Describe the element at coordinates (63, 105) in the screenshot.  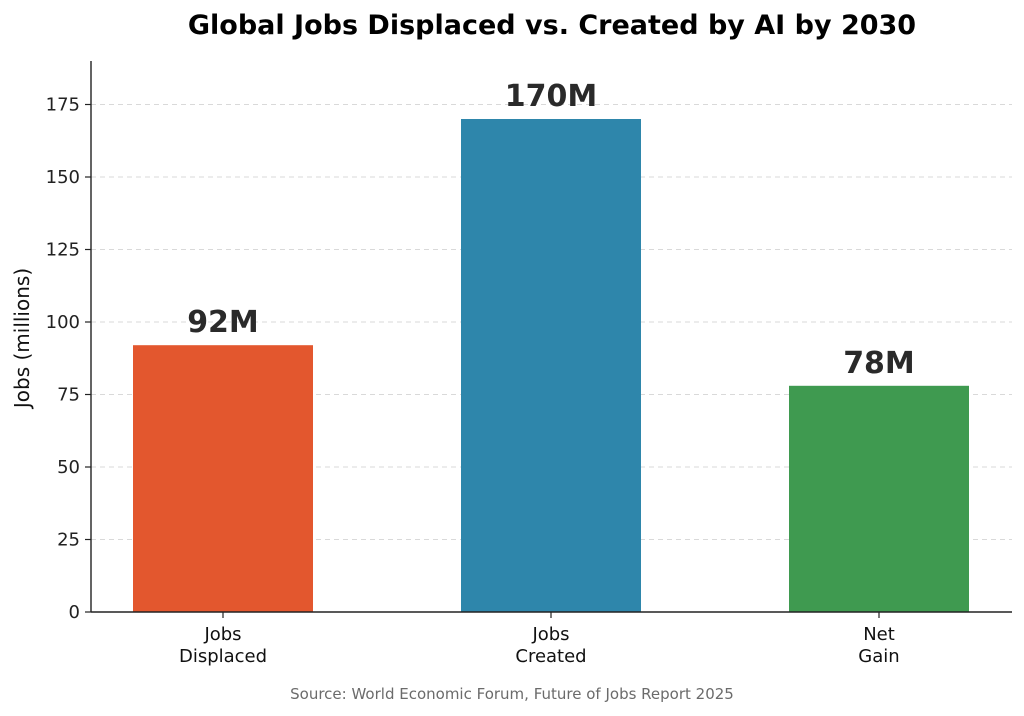
I see `y-tick-label: 175` at that location.